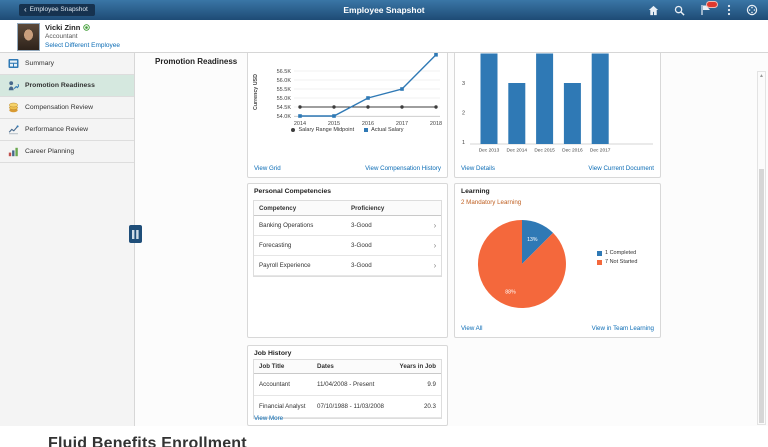  I want to click on notification-flag-icon, so click(709, 8).